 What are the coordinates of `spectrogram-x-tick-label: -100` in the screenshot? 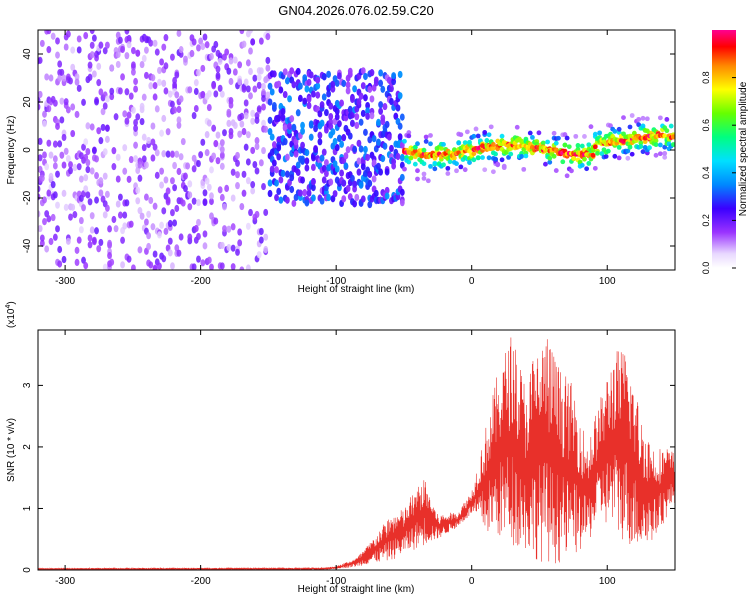 It's located at (336, 281).